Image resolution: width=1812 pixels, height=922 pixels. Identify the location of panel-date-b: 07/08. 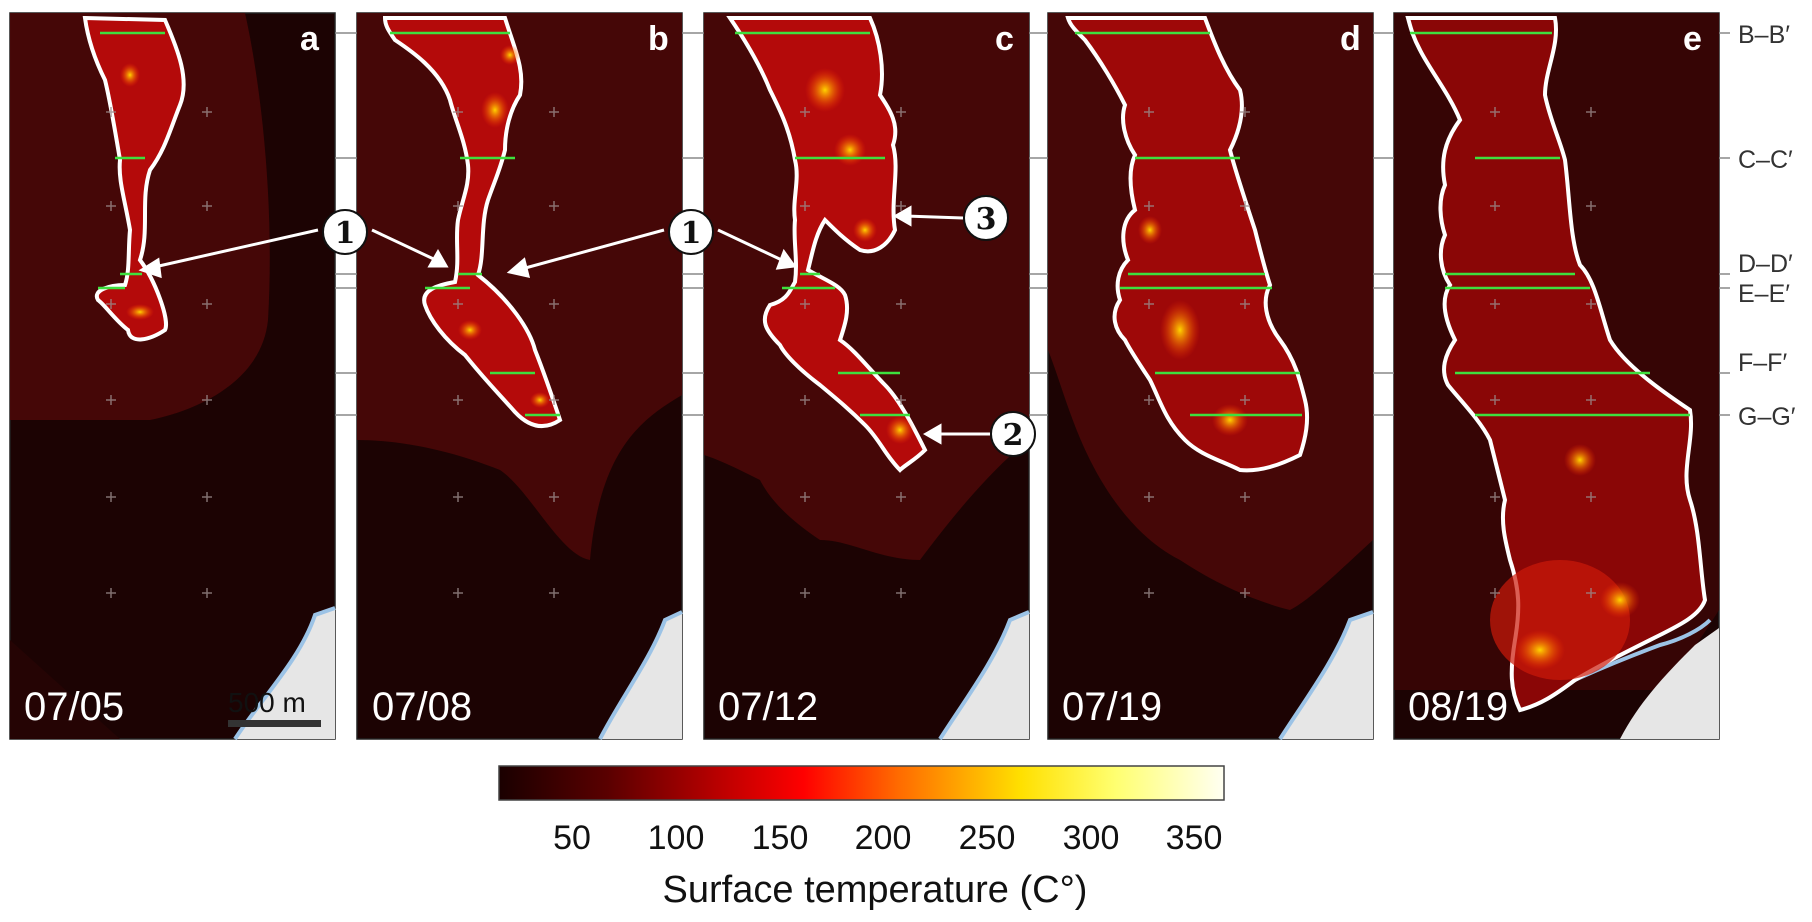
(422, 707).